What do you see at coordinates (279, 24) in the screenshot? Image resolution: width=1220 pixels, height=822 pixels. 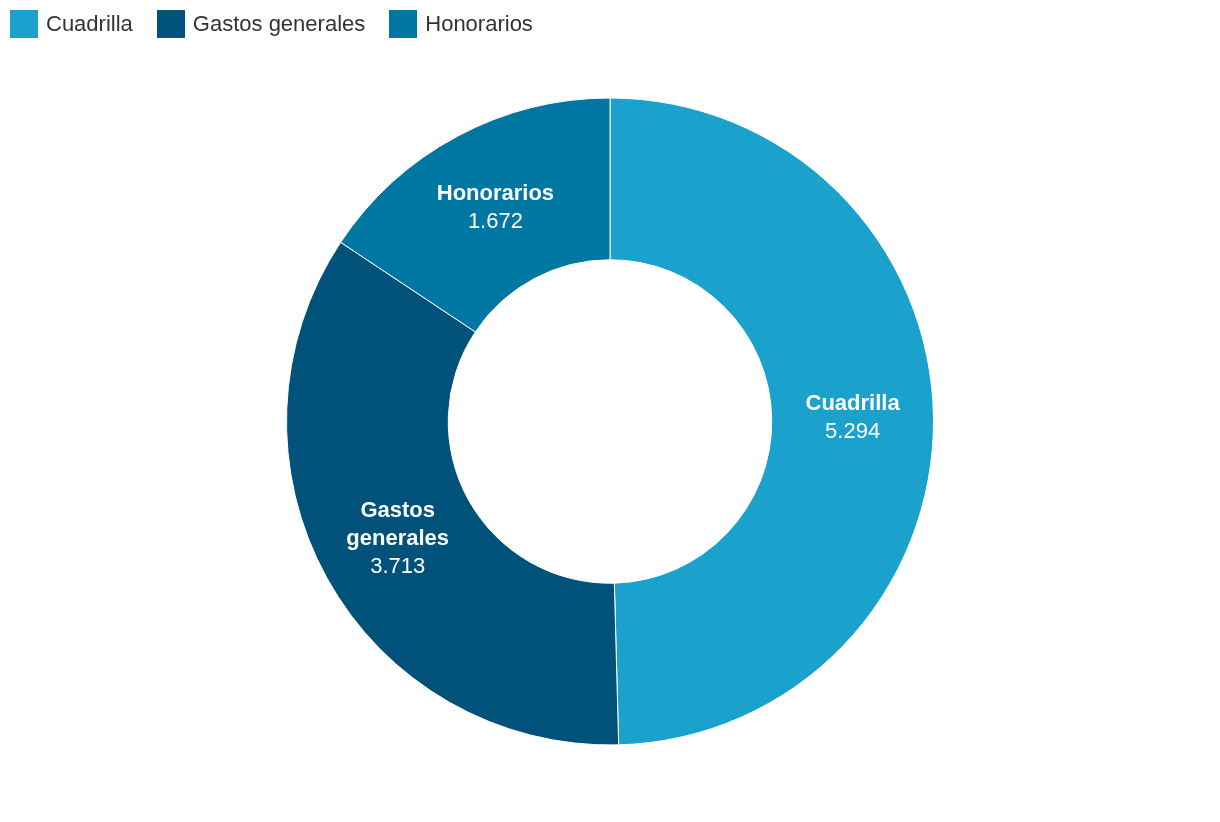 I see `legend-label: Gastos generales` at bounding box center [279, 24].